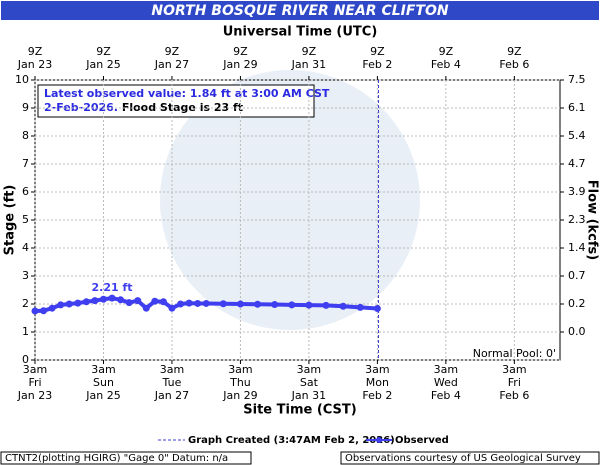  What do you see at coordinates (25, 303) in the screenshot?
I see `y-tick-label: 2` at bounding box center [25, 303].